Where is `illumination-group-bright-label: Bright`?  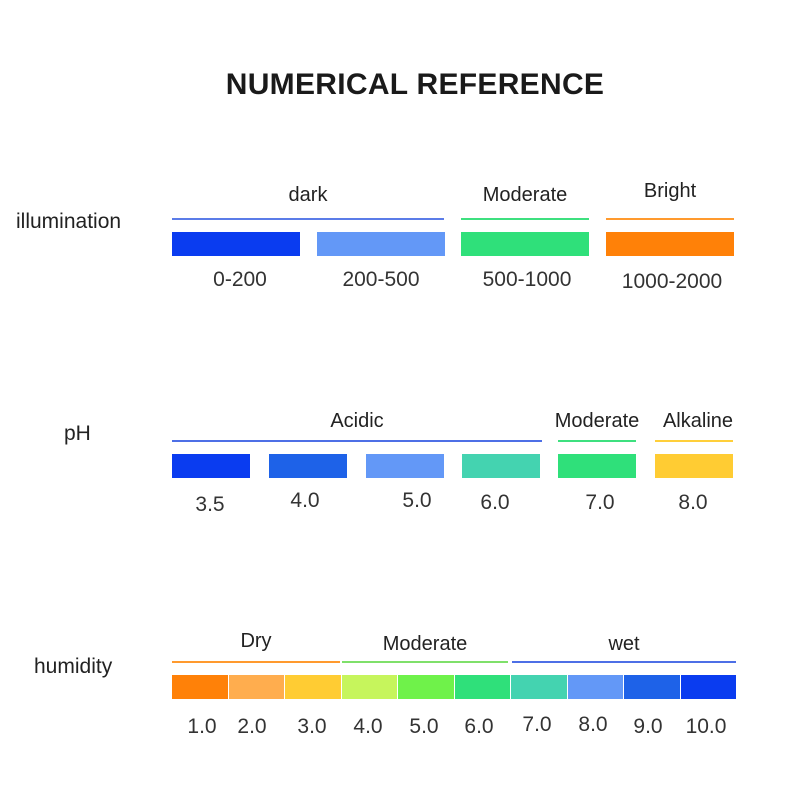 illumination-group-bright-label: Bright is located at coordinates (670, 191).